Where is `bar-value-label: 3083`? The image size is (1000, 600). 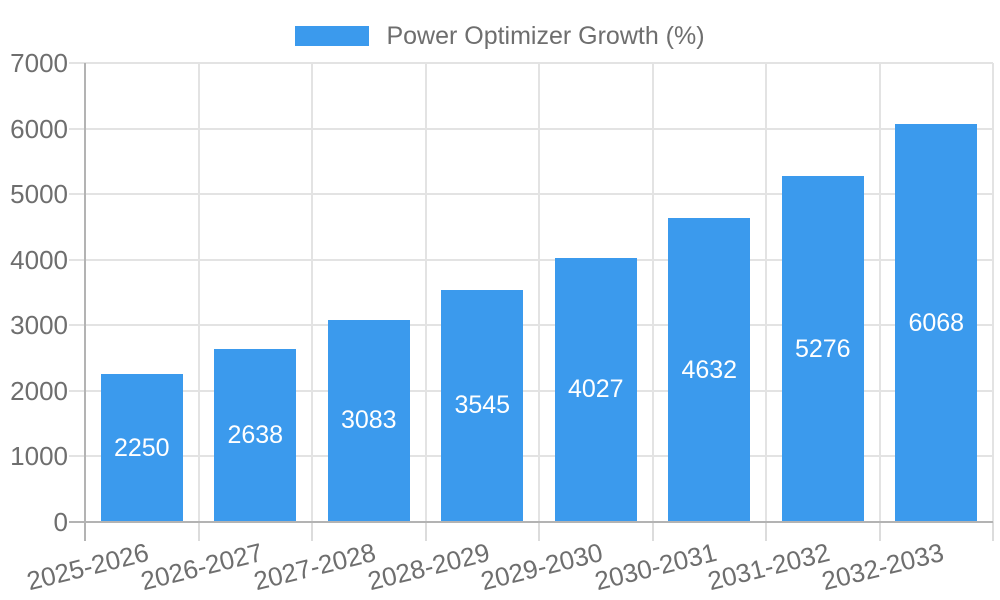 bar-value-label: 3083 is located at coordinates (368, 420).